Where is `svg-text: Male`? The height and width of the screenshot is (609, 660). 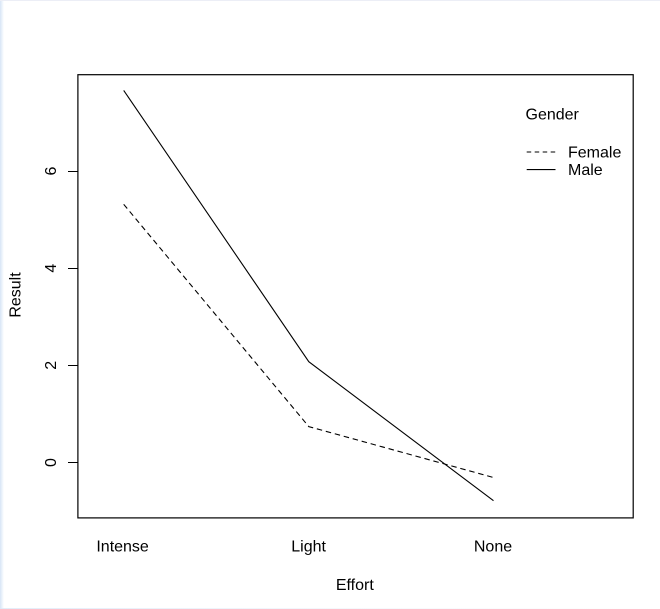 svg-text: Male is located at coordinates (585, 170).